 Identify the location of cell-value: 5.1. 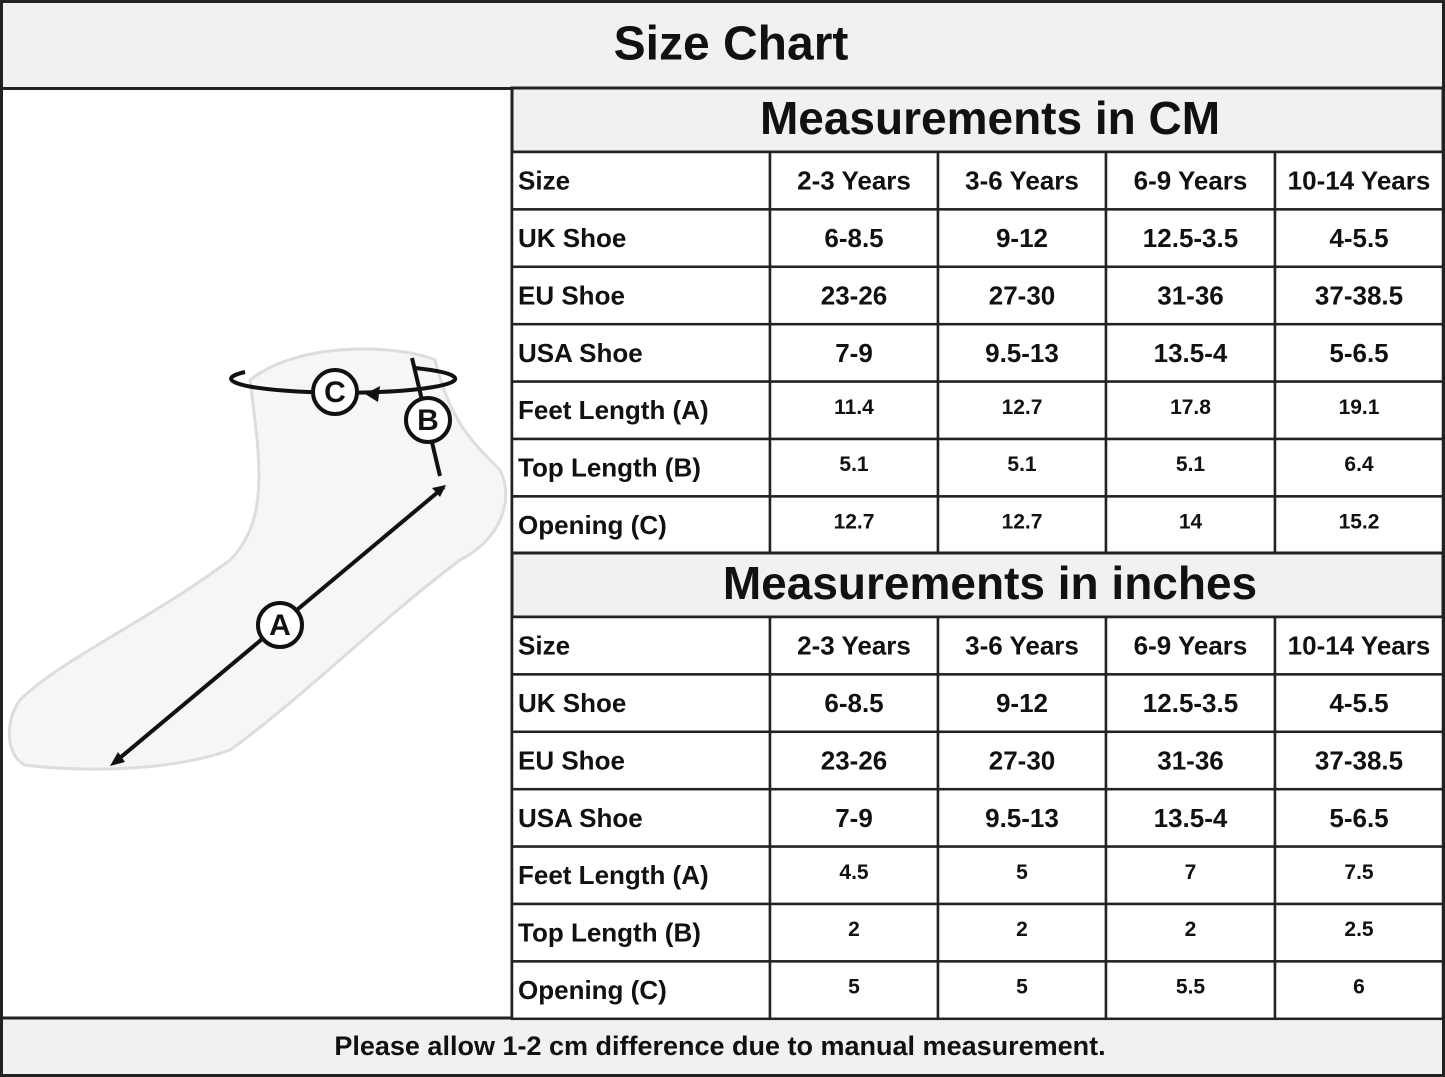
(1022, 464).